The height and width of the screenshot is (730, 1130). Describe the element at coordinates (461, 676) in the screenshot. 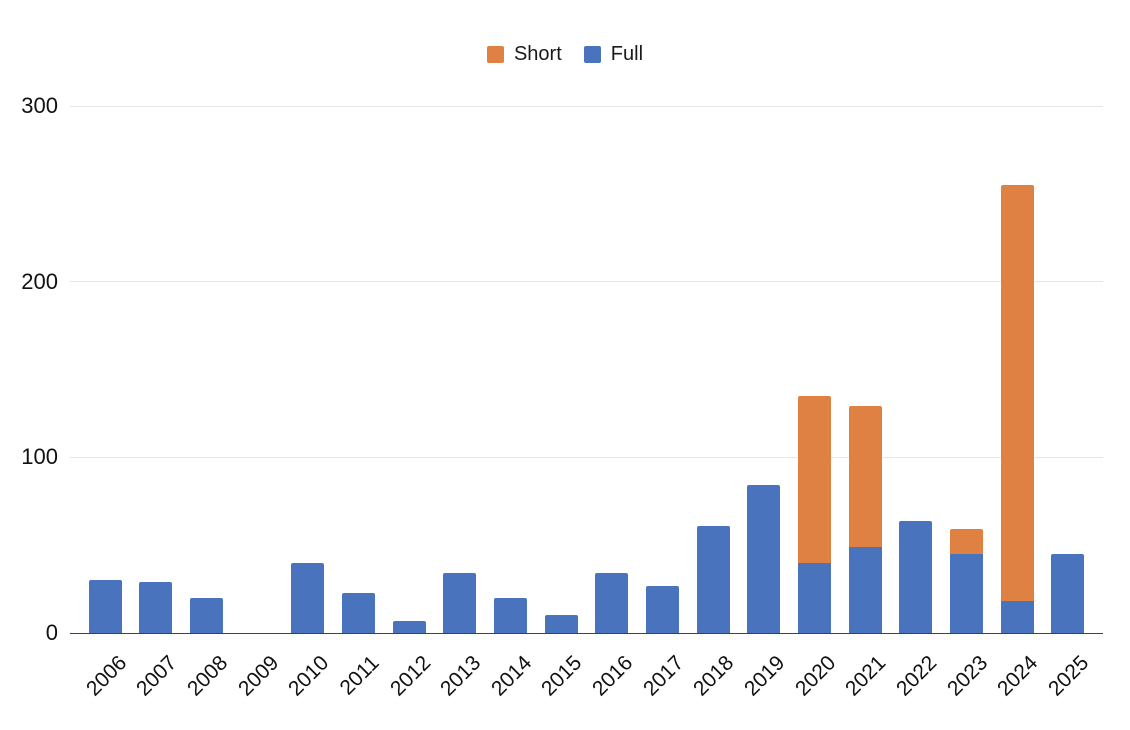

I see `x-axis-label-2013: 2013` at that location.